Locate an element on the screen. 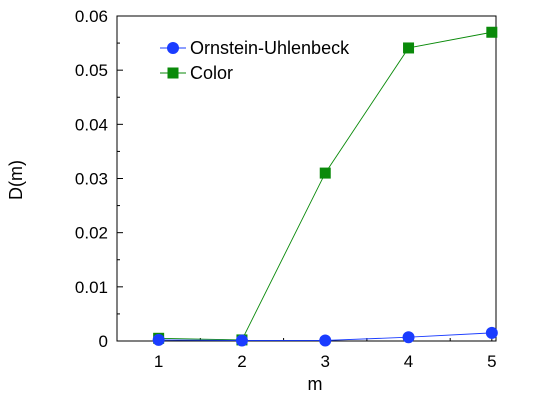  legend-square-marker is located at coordinates (173, 73).